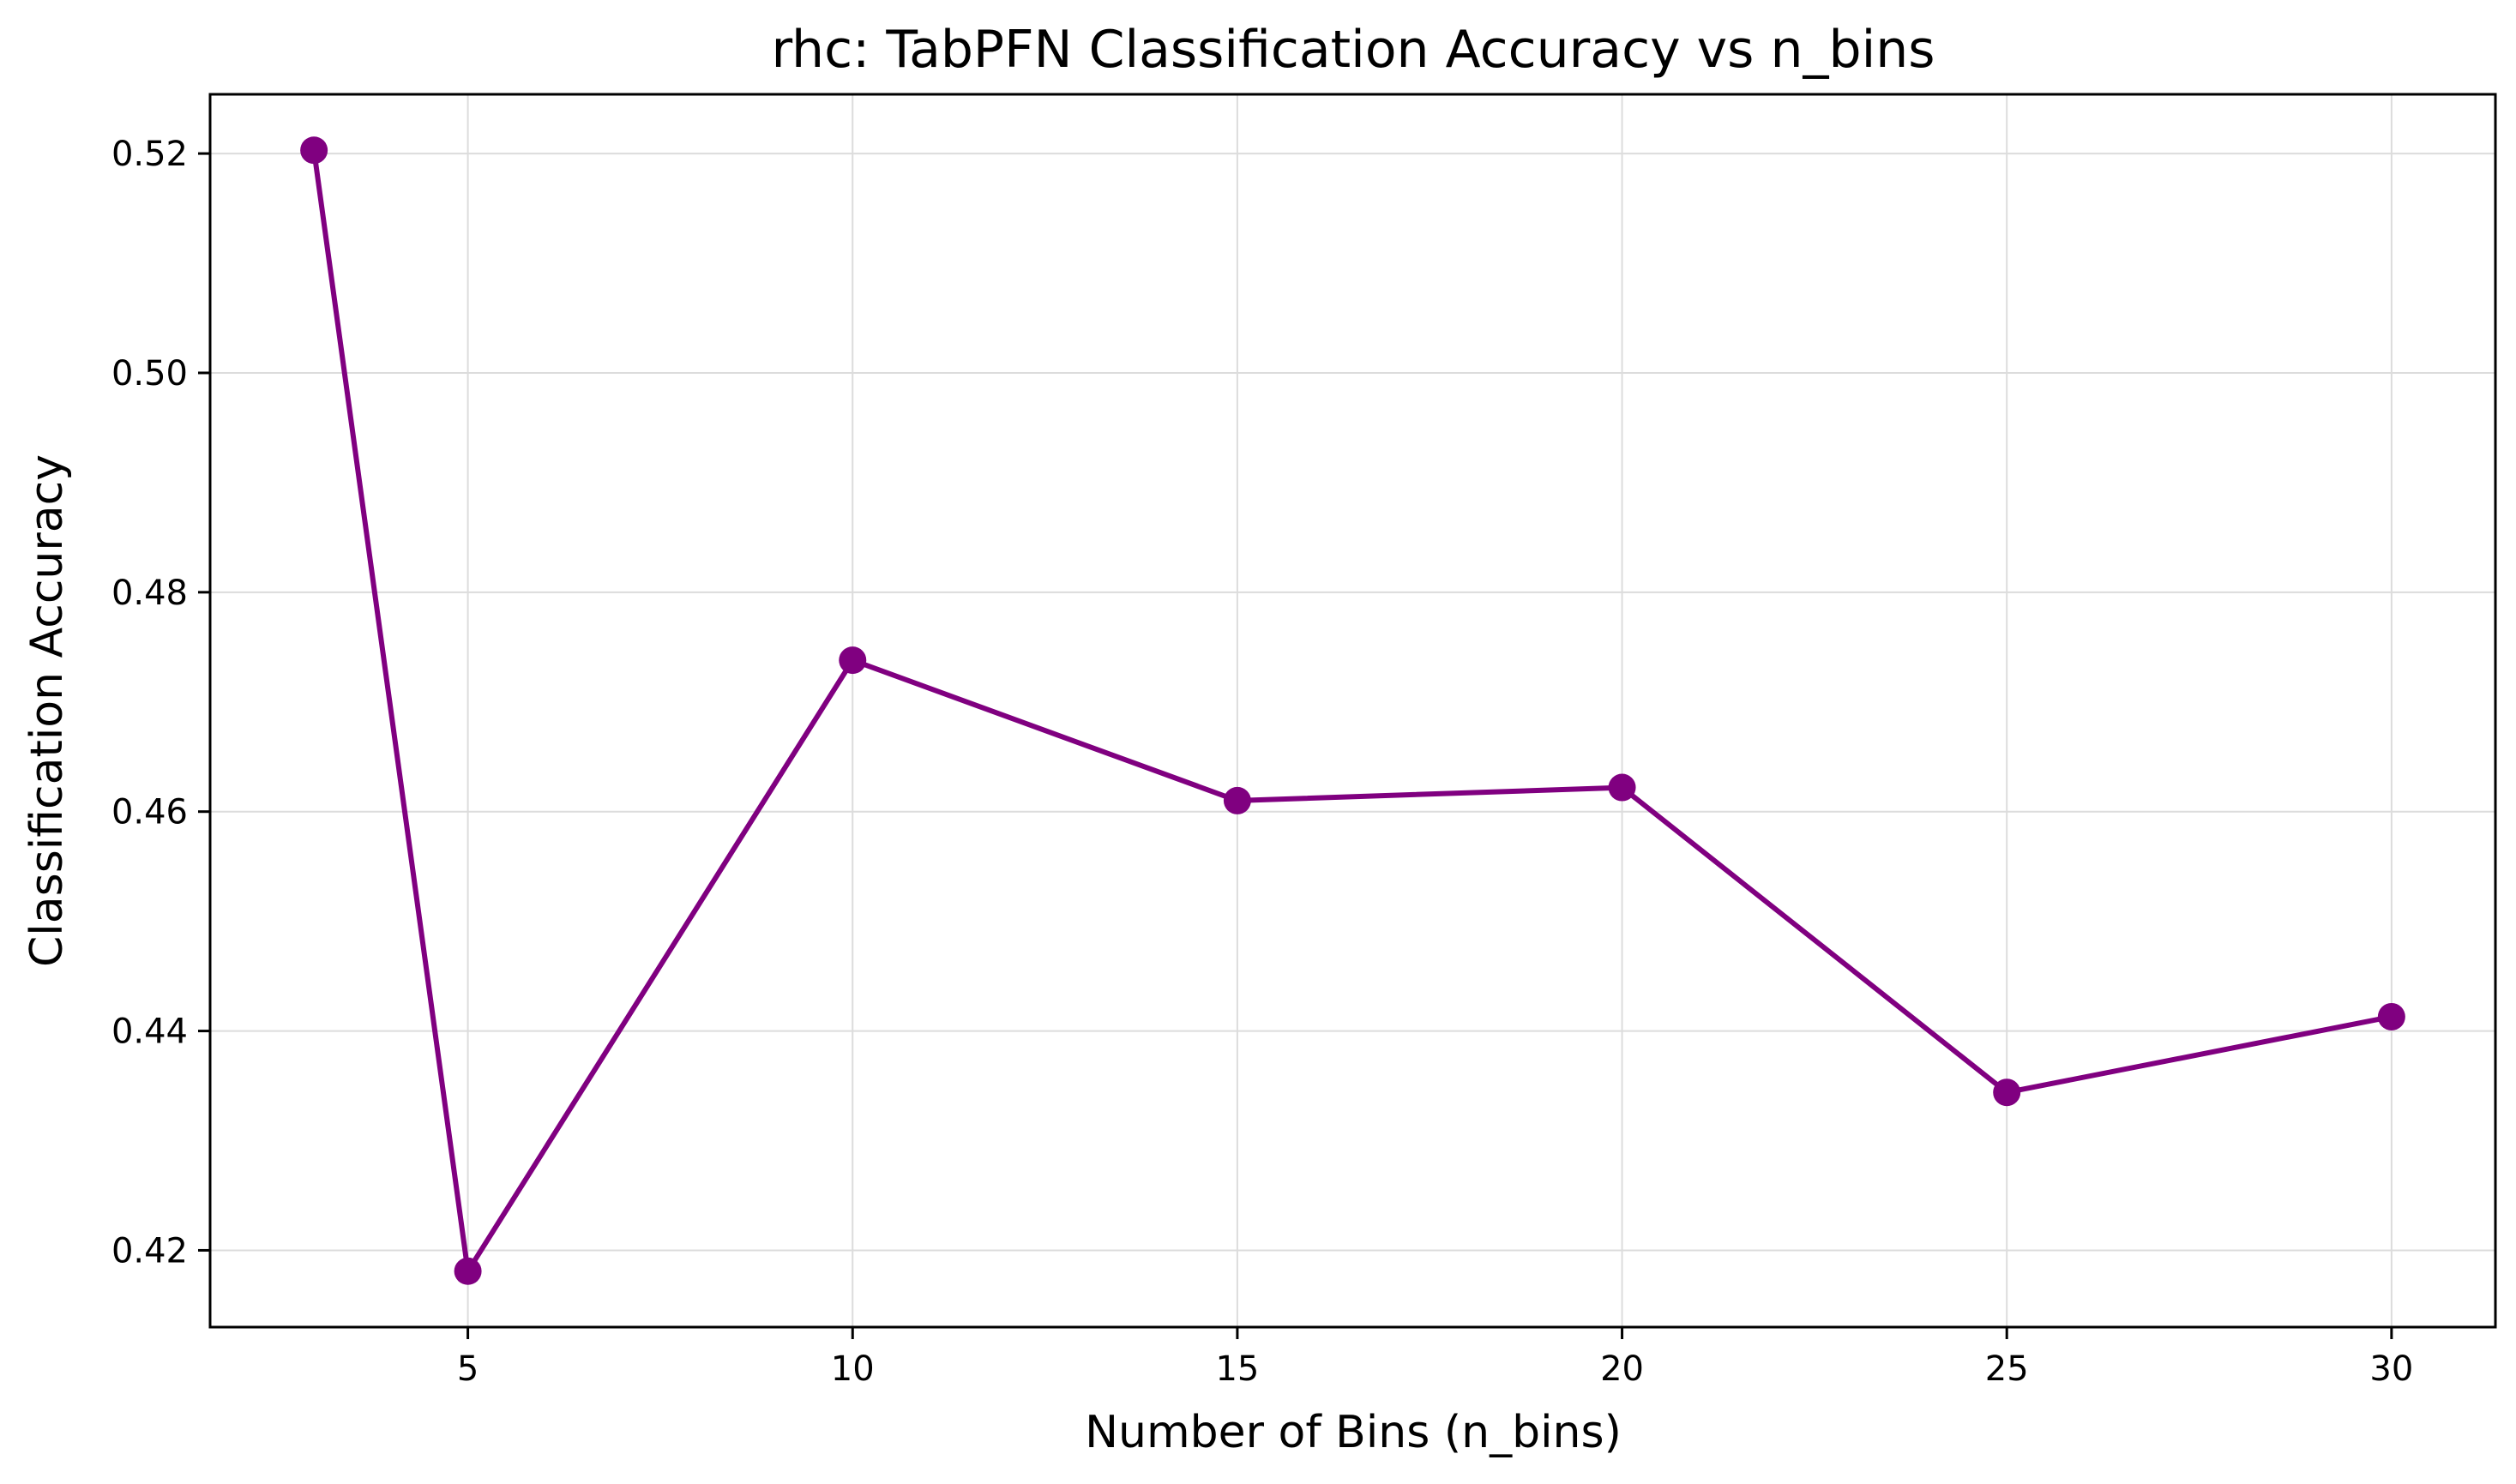  I want to click on x-tick-label: 30, so click(2391, 1369).